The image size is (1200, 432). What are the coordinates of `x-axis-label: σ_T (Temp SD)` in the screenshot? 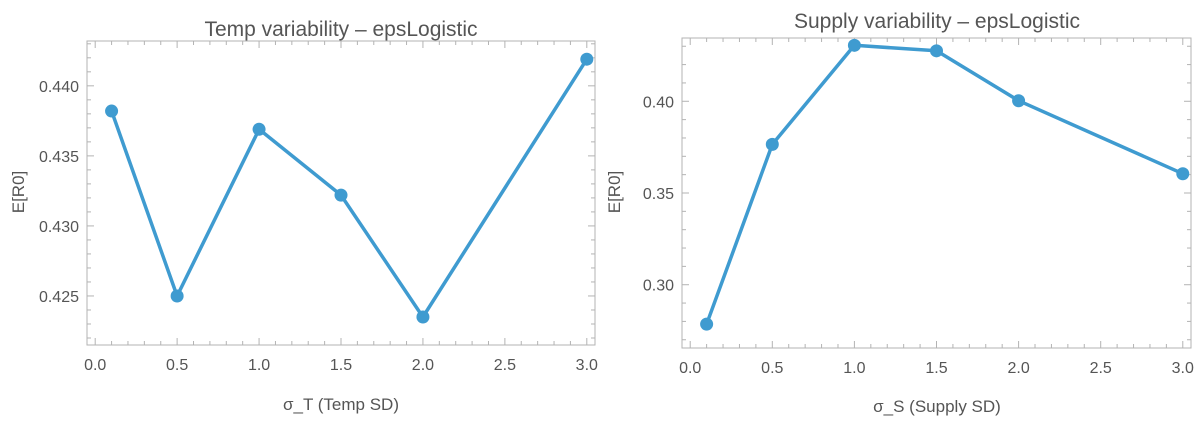 It's located at (341, 404).